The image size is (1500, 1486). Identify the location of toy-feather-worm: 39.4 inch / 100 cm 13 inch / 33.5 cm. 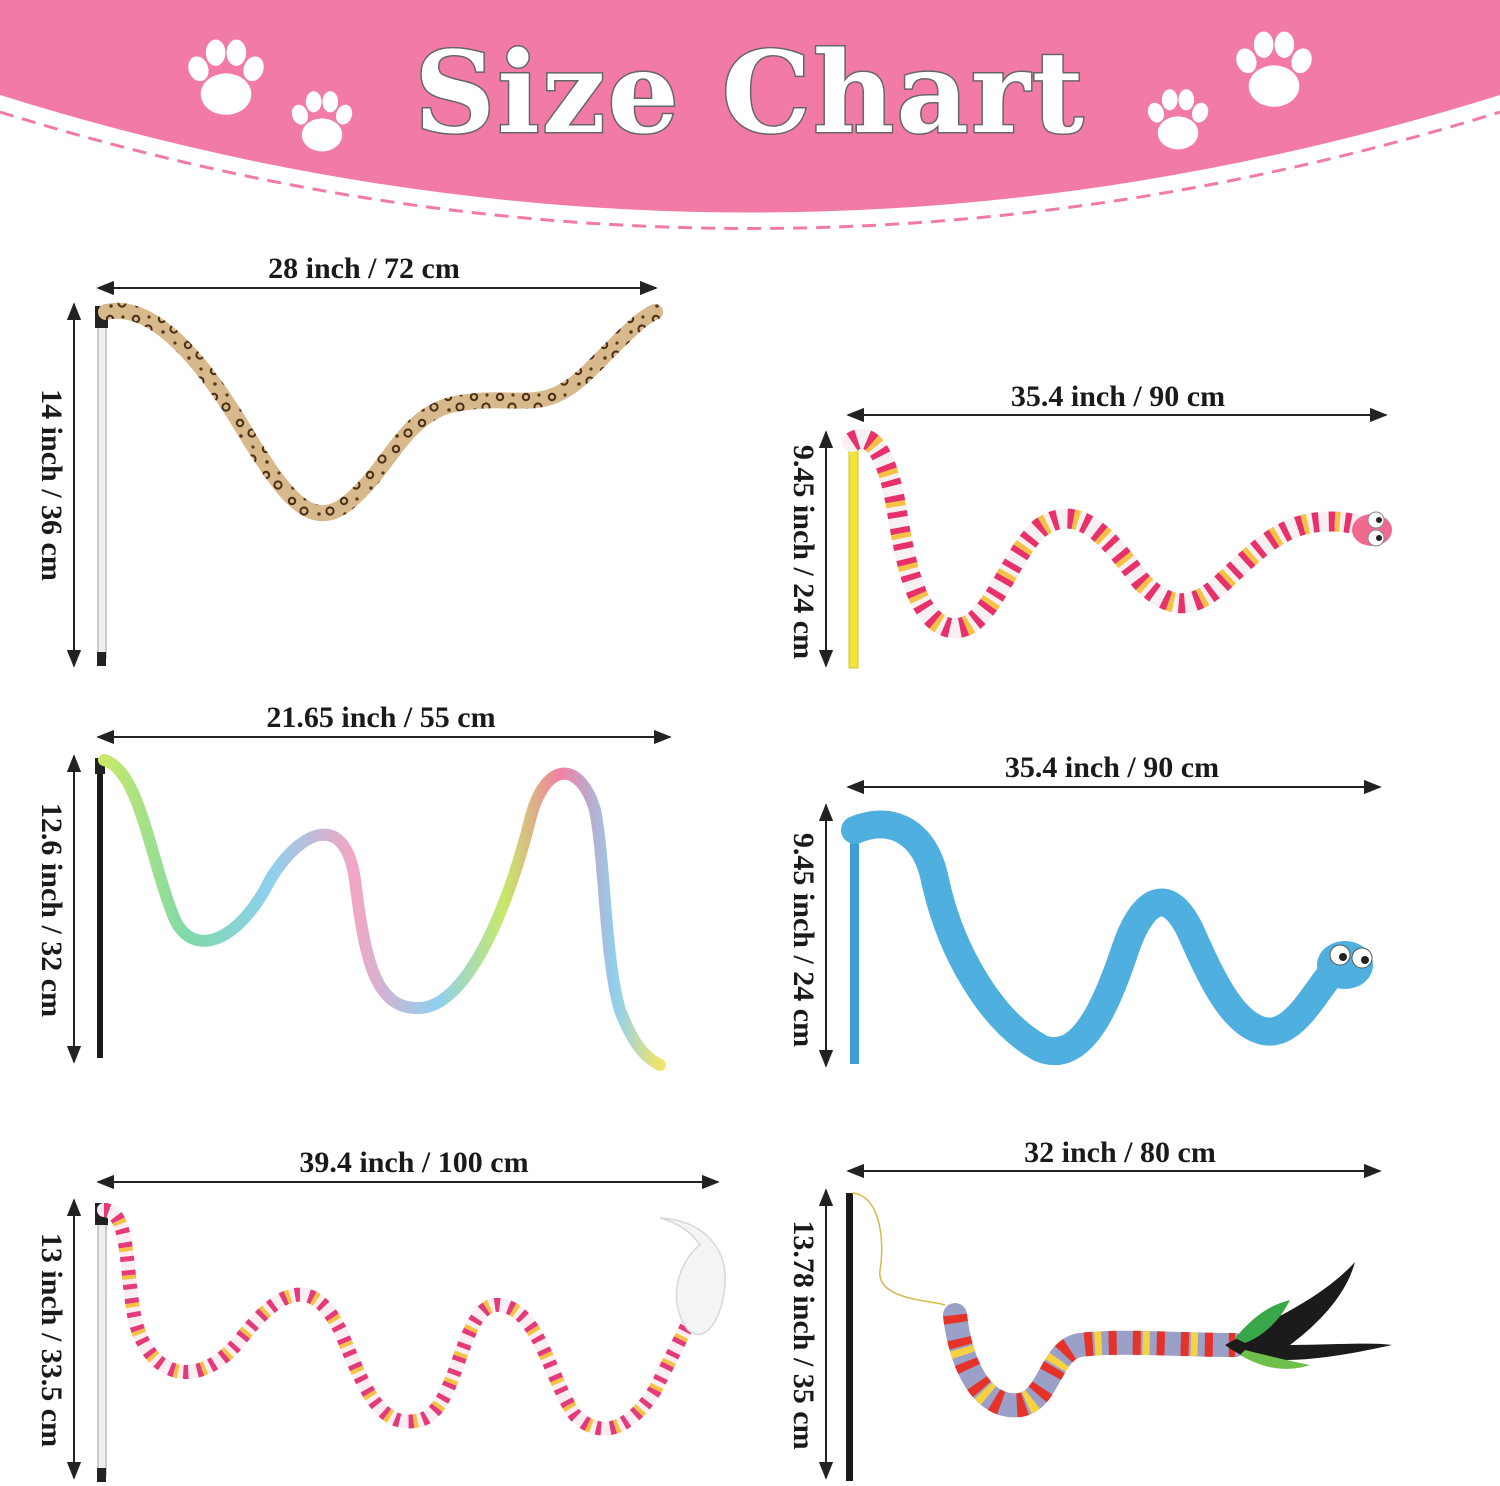
(380, 1314).